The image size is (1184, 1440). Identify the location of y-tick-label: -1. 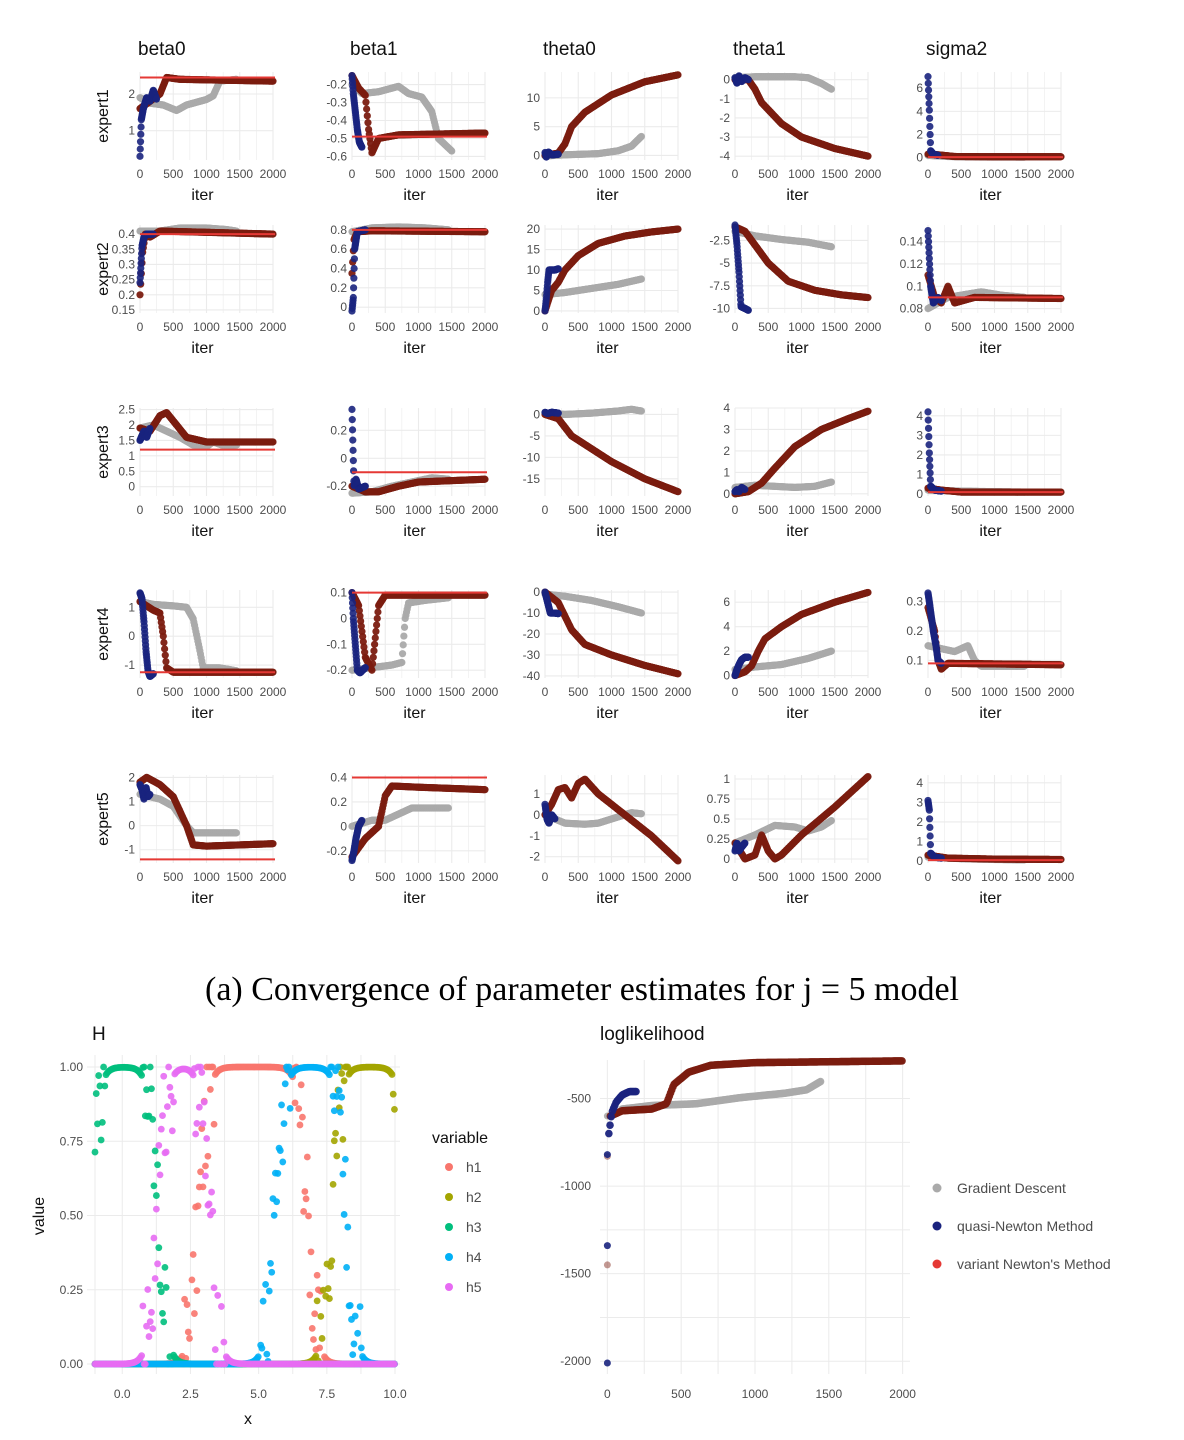
(724, 99).